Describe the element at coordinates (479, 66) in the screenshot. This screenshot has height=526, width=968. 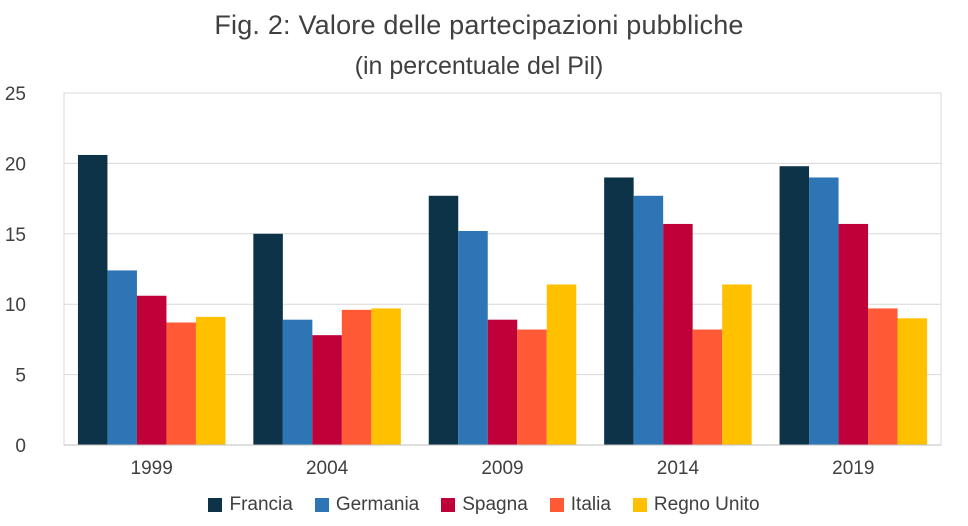
I see `chart-subtitle: (in percentuale del Pil)` at that location.